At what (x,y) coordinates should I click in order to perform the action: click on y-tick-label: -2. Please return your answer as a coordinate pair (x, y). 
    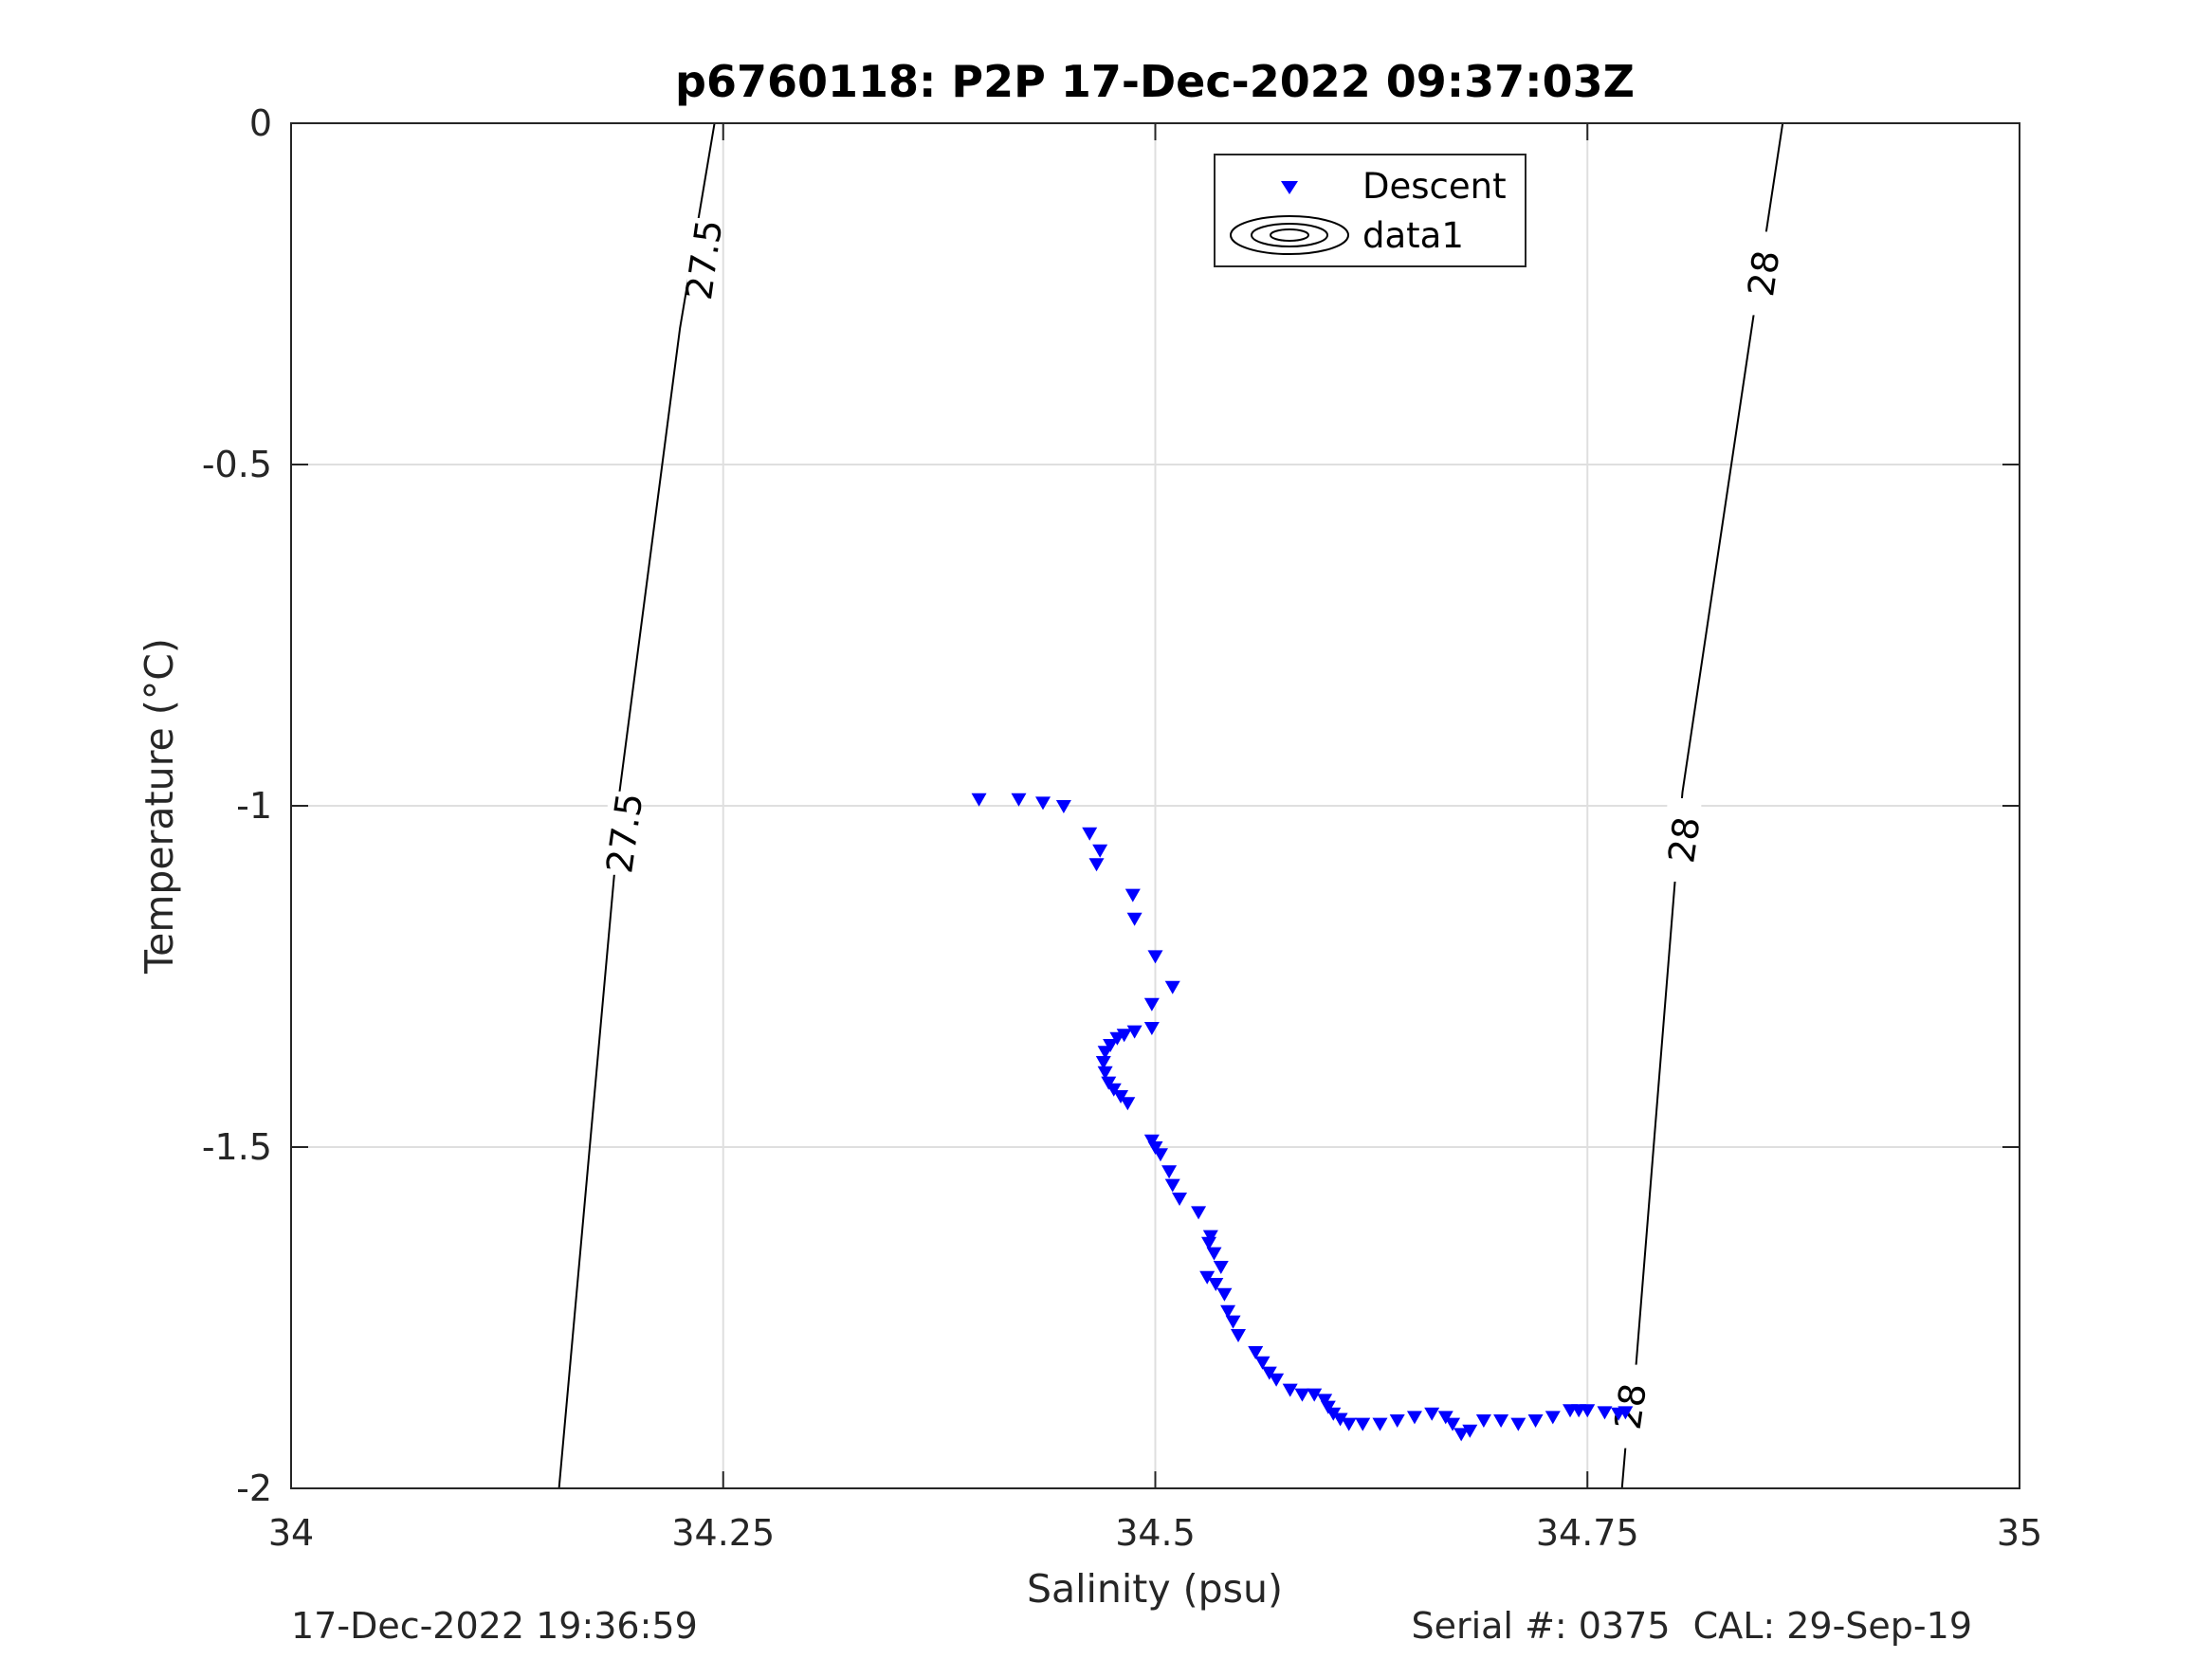
    Looking at the image, I should click on (254, 1488).